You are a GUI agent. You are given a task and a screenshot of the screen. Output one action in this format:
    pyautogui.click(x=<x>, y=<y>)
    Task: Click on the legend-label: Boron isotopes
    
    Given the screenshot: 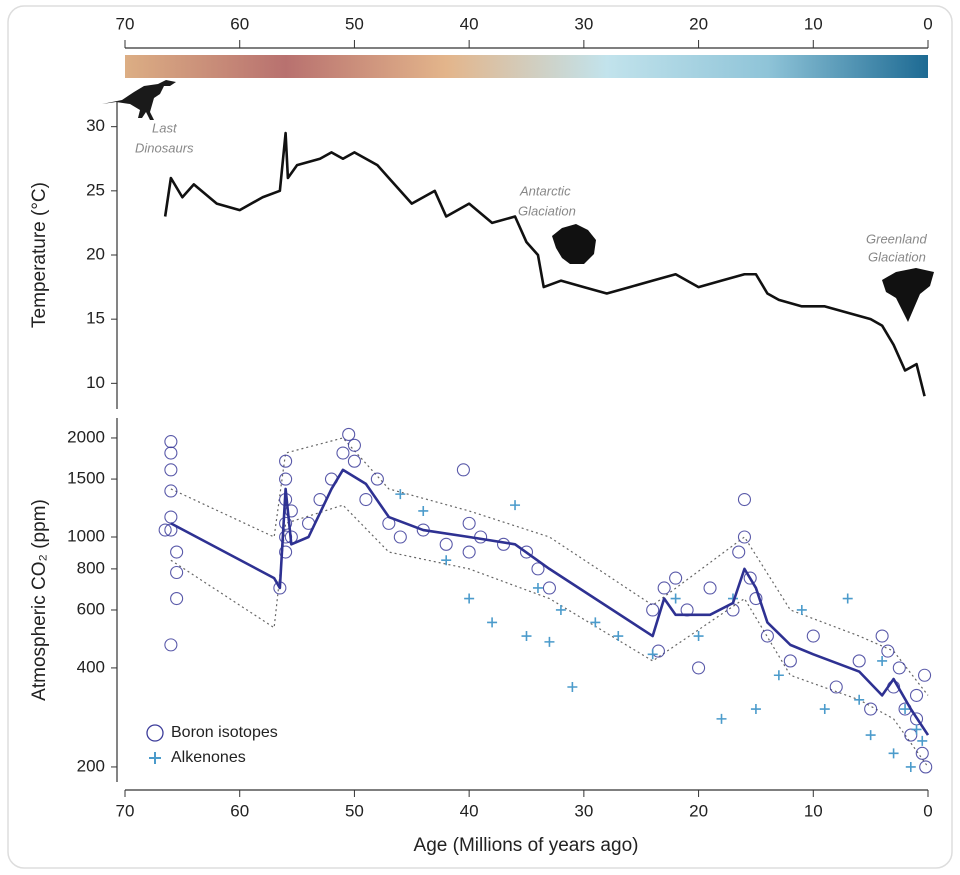 What is the action you would take?
    pyautogui.click(x=224, y=732)
    